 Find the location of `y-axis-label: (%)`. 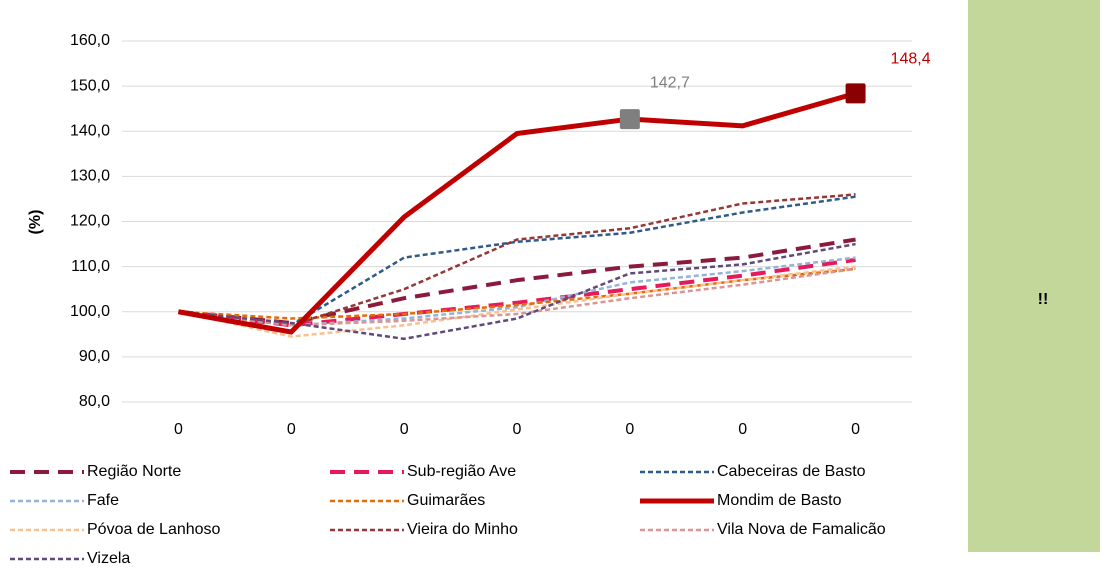

y-axis-label: (%) is located at coordinates (35, 222).